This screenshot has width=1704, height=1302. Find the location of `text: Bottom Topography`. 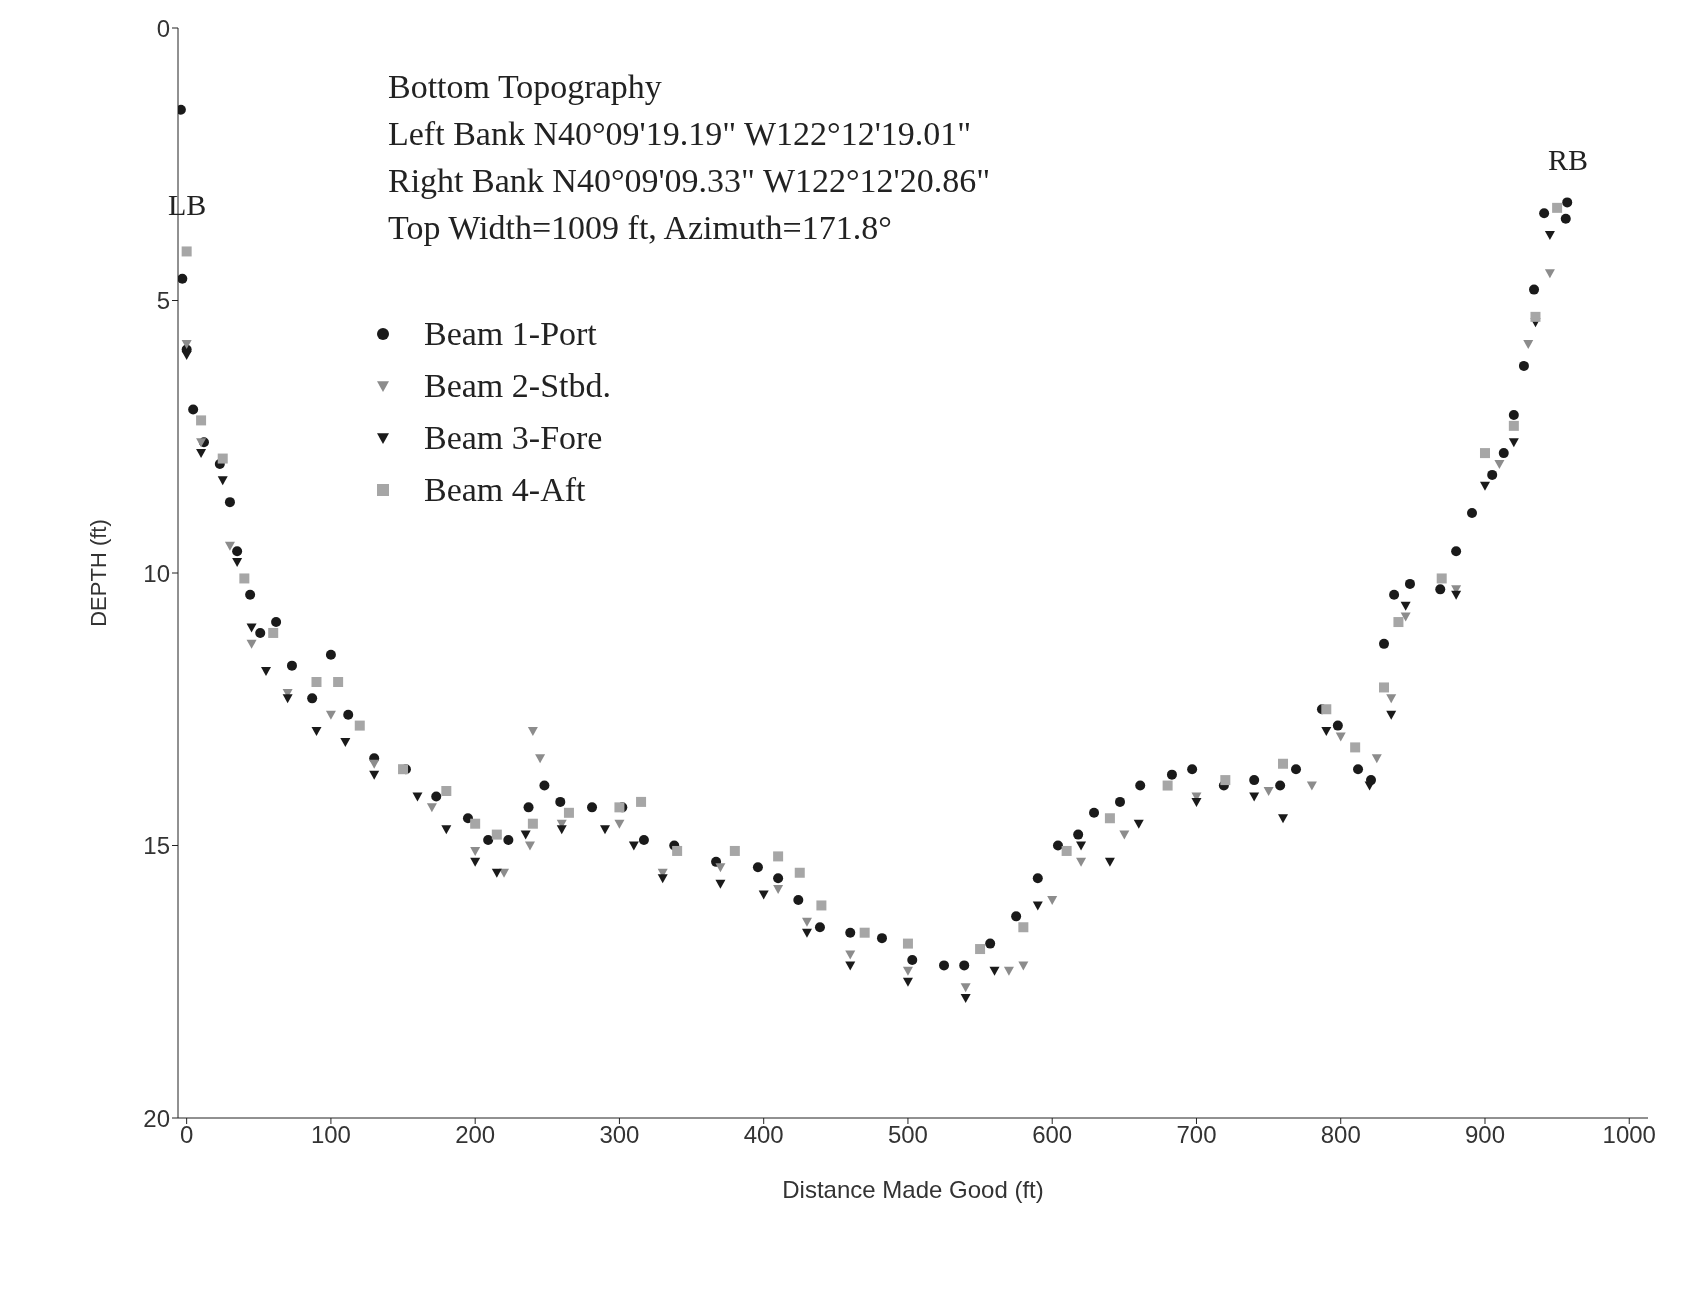

text: Bottom Topography is located at coordinates (525, 87).